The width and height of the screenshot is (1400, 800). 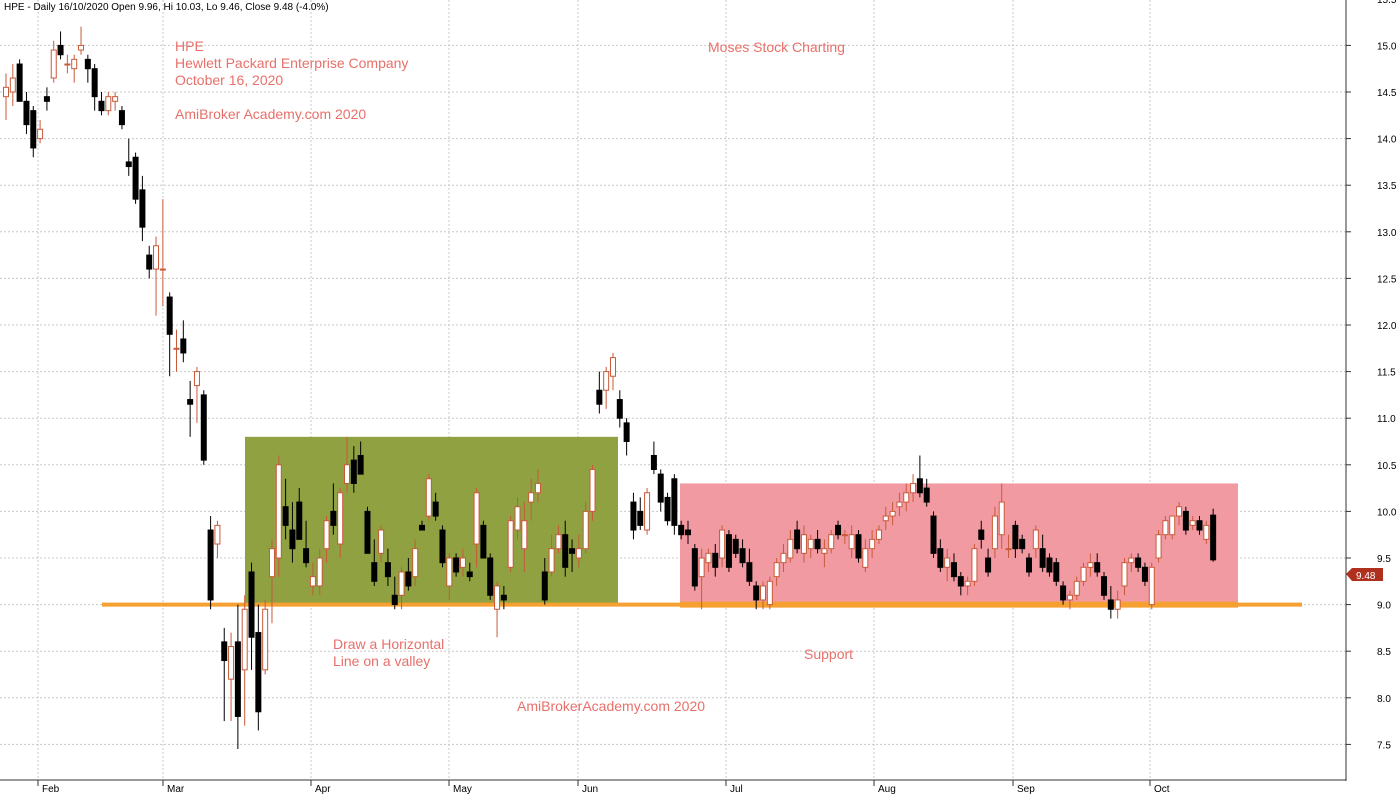 What do you see at coordinates (1387, 466) in the screenshot?
I see `y-tick-label: 10.5` at bounding box center [1387, 466].